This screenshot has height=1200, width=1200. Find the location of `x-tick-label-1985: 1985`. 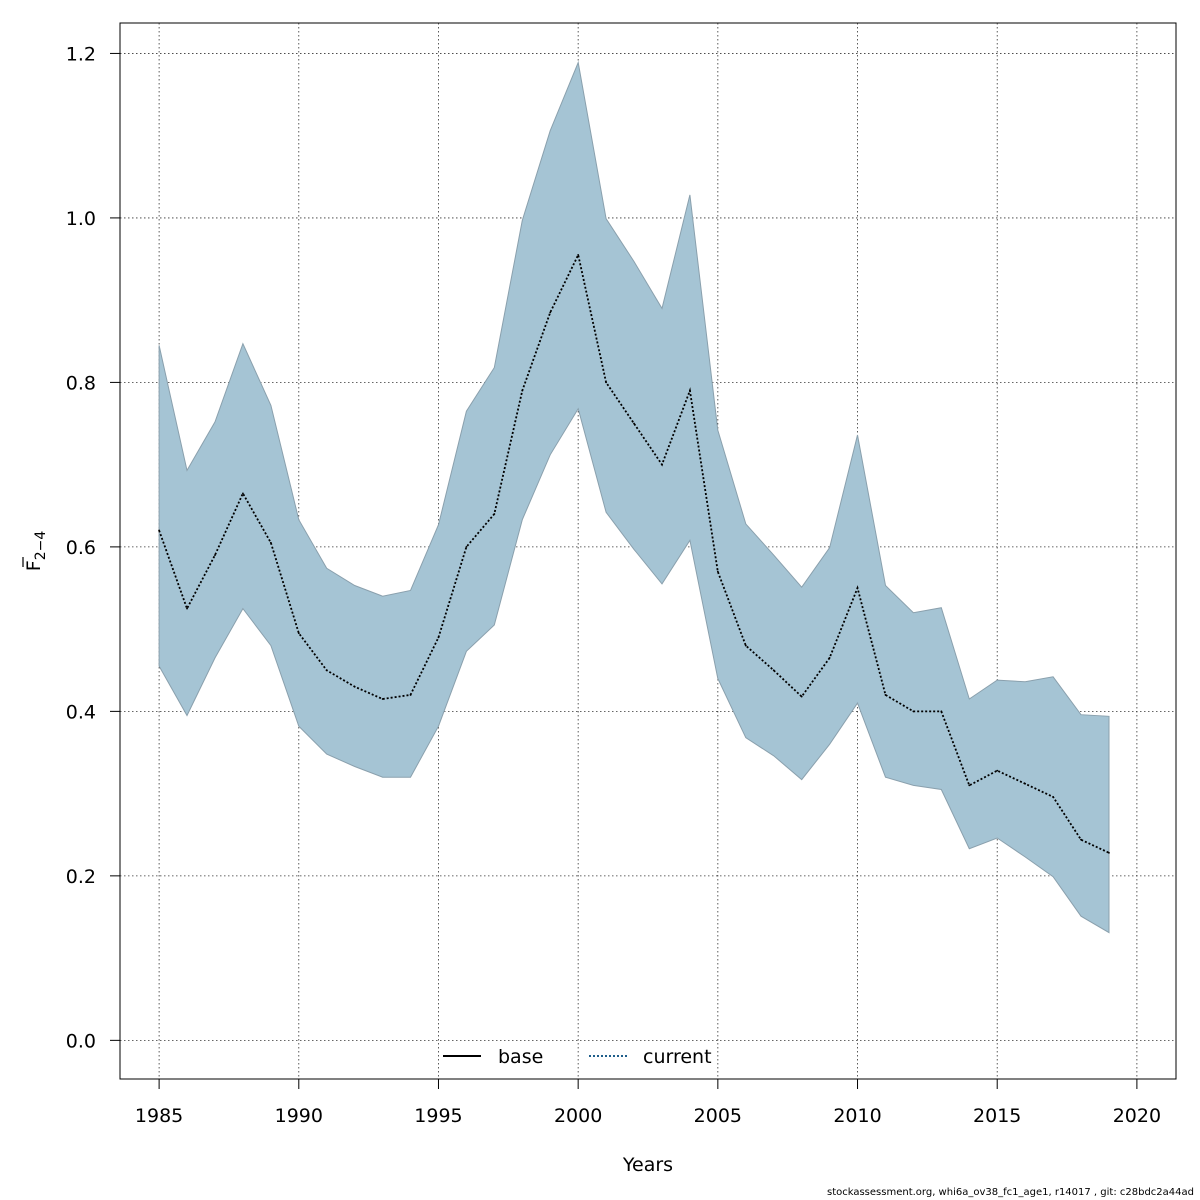

x-tick-label-1985: 1985 is located at coordinates (159, 1116).